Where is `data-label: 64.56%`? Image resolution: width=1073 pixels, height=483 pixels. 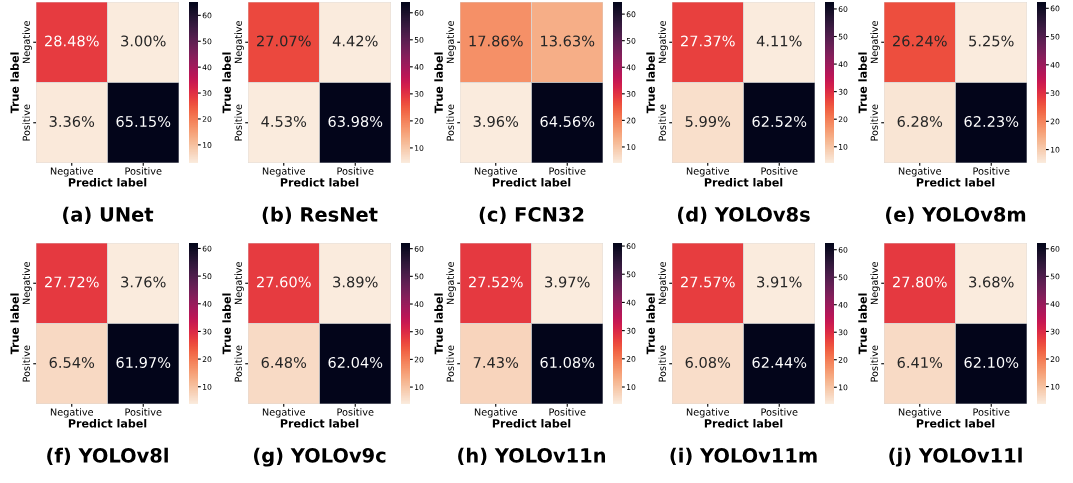 data-label: 64.56% is located at coordinates (567, 121).